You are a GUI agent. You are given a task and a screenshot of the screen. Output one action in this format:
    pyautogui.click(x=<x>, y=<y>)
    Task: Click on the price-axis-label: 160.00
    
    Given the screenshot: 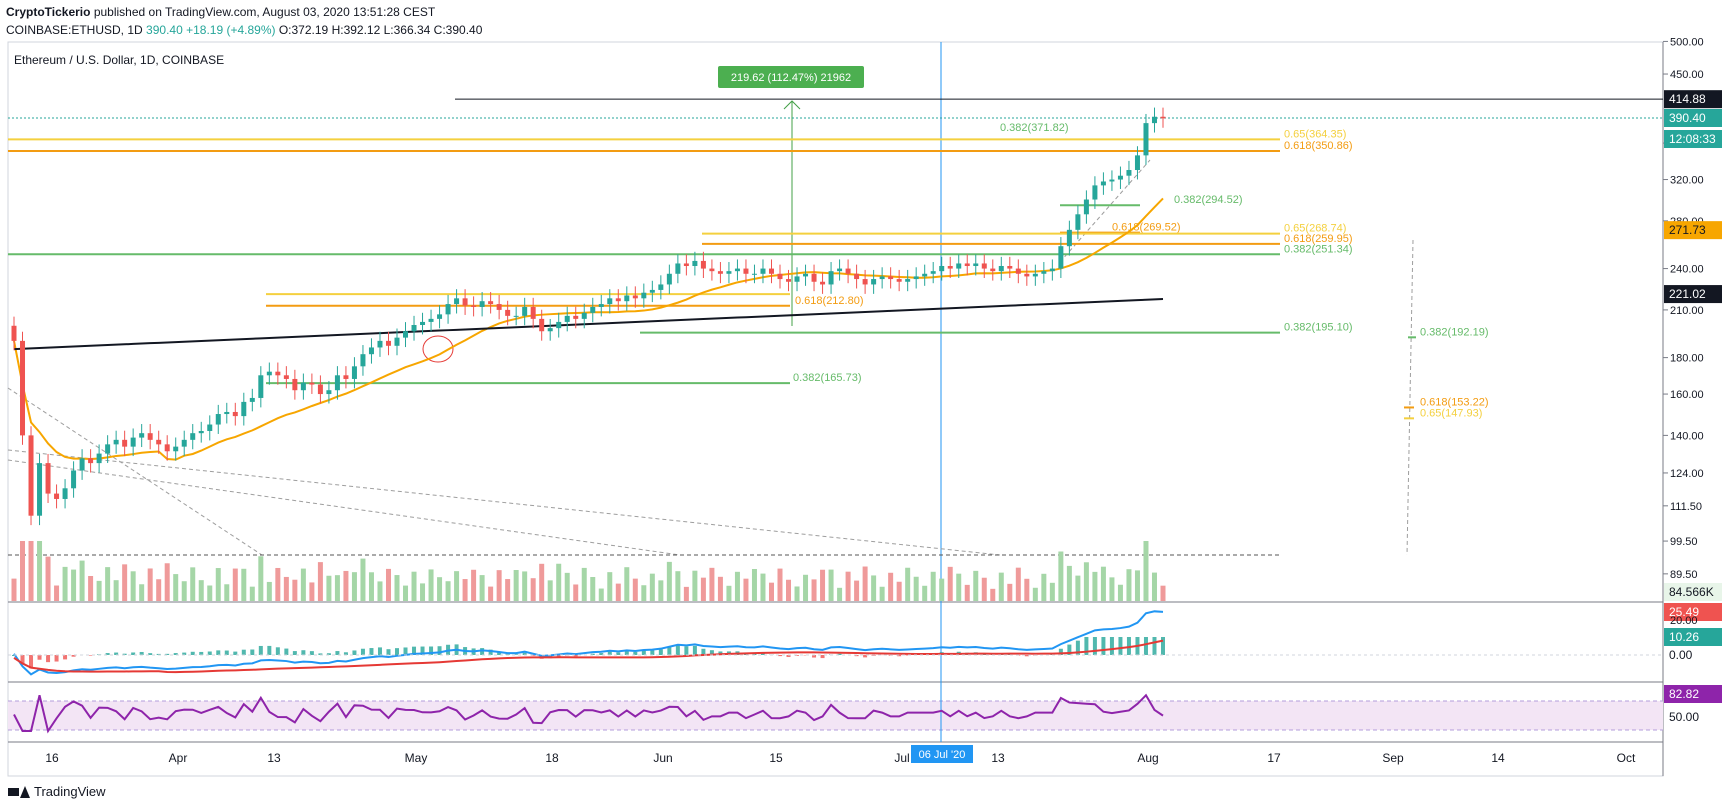 What is the action you would take?
    pyautogui.click(x=1687, y=395)
    